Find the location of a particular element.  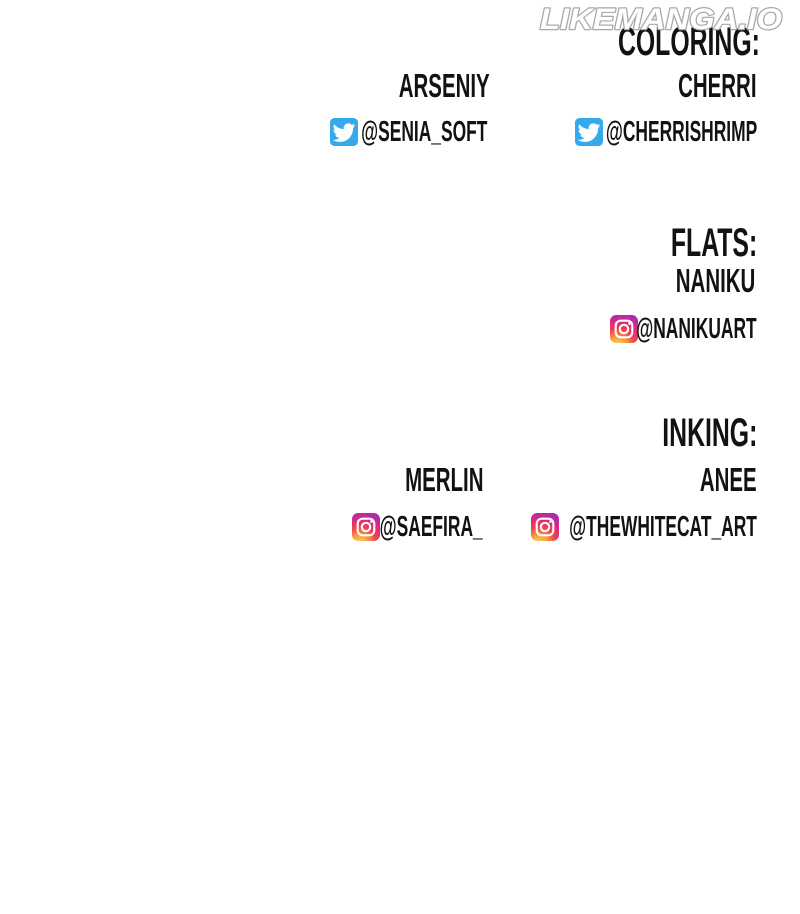

artist-handle-thewhitecat-art: @THEWHITECAT_ART is located at coordinates (663, 527).